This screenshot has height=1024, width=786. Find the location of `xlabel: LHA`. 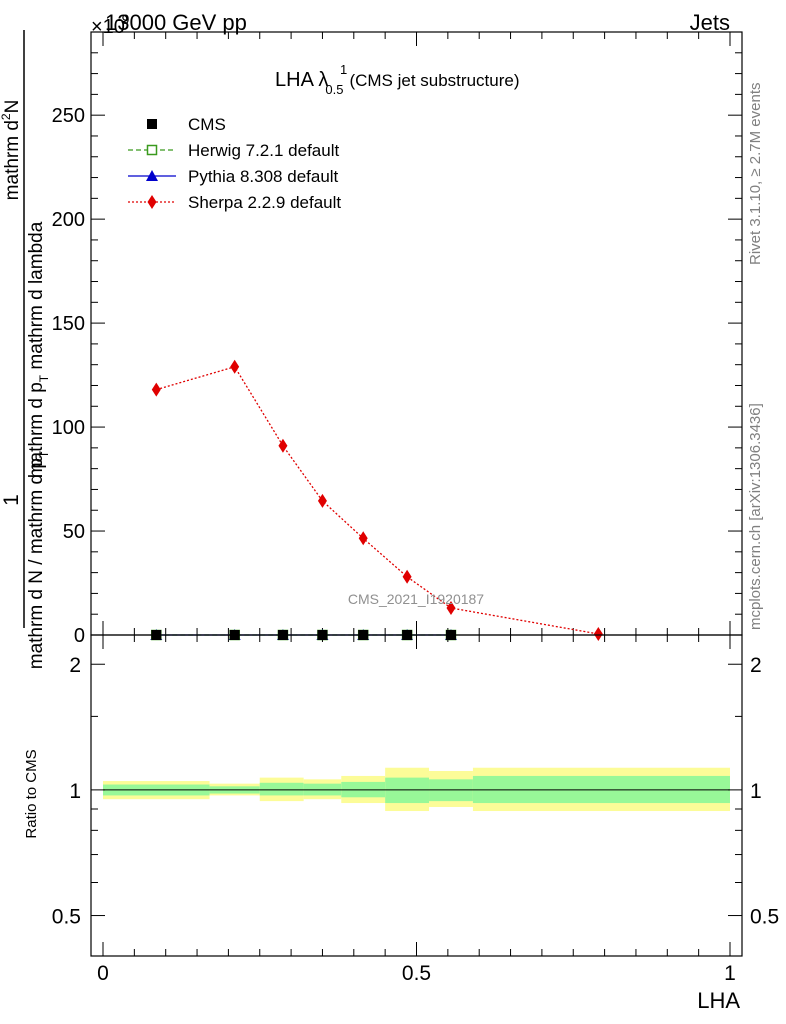

xlabel: LHA is located at coordinates (718, 1000).